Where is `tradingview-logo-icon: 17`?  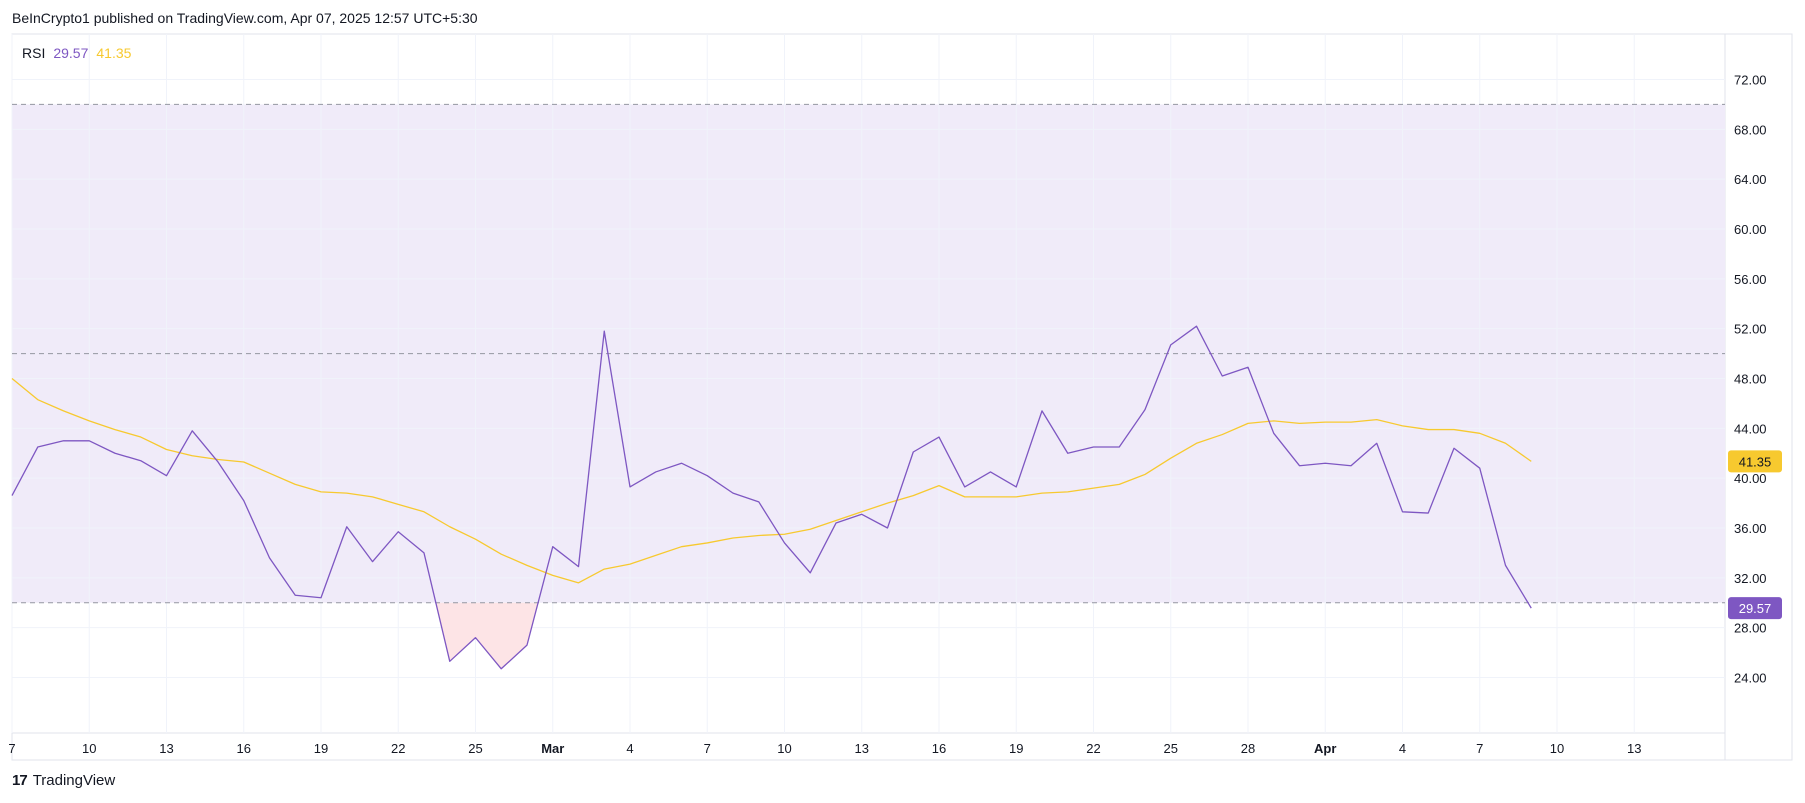 tradingview-logo-icon: 17 is located at coordinates (20, 780).